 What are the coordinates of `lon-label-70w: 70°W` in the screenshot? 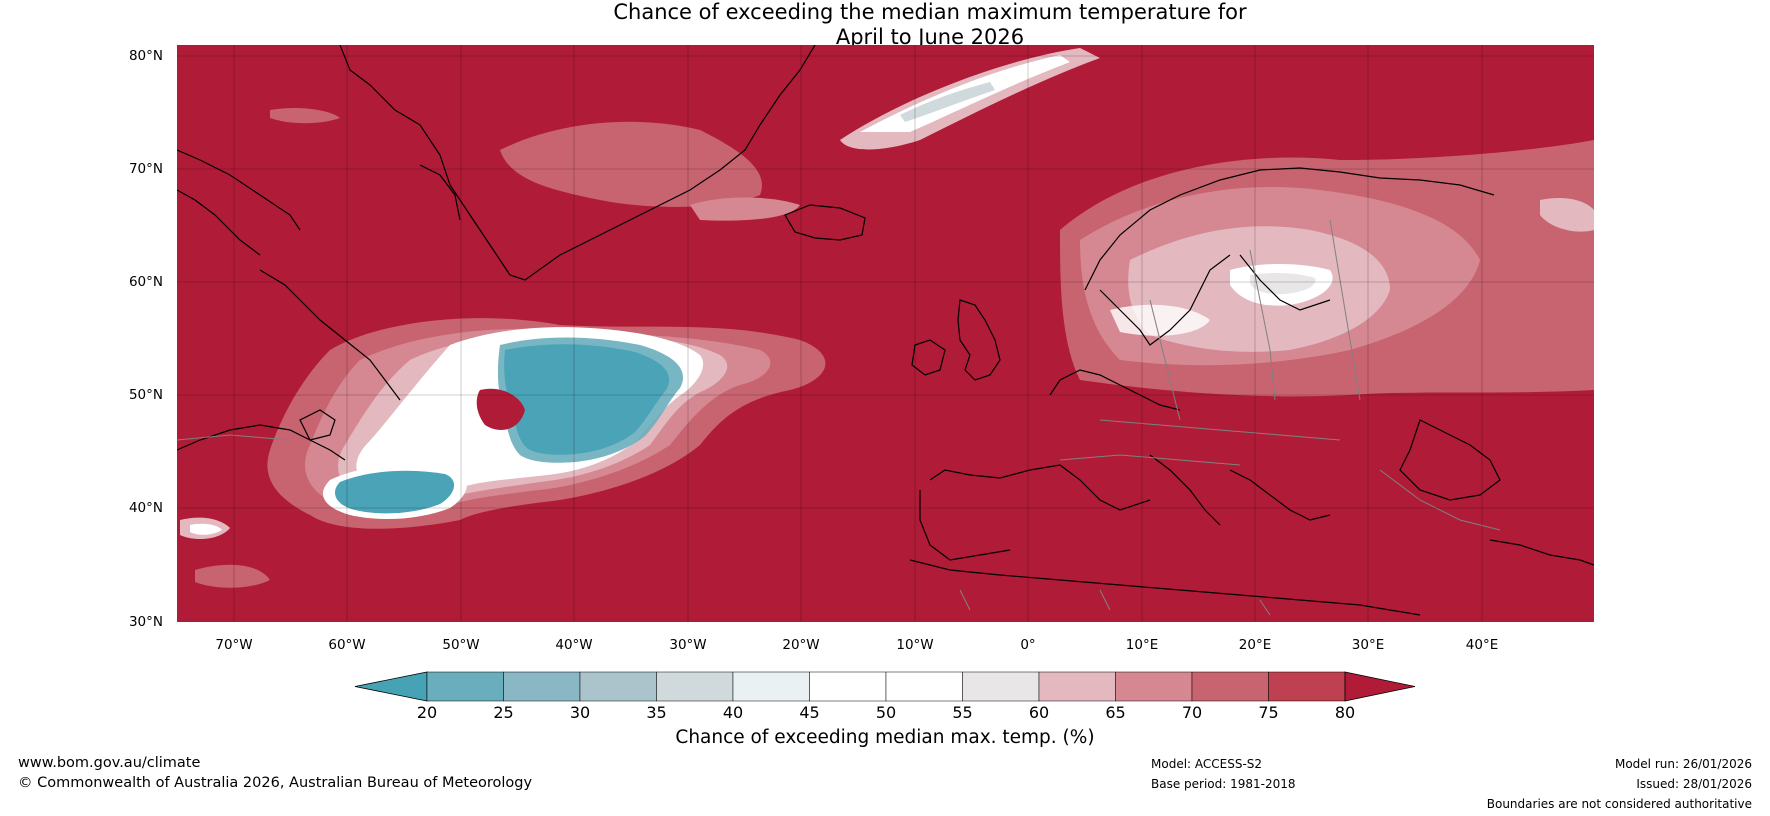 It's located at (234, 645).